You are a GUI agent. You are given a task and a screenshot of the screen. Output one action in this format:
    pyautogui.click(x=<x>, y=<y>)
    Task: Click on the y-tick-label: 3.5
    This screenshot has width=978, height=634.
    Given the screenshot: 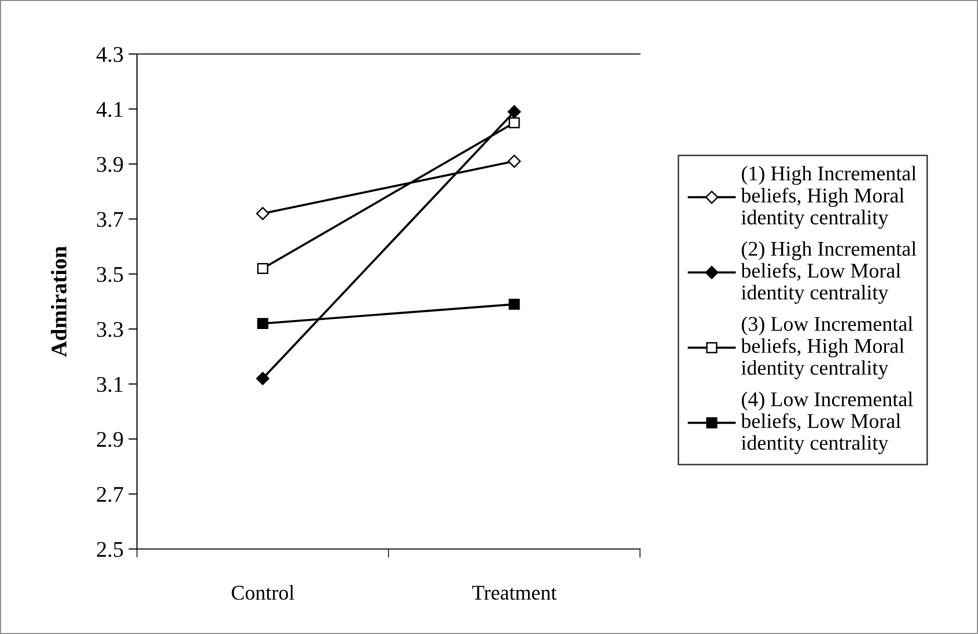 What is the action you would take?
    pyautogui.click(x=110, y=274)
    